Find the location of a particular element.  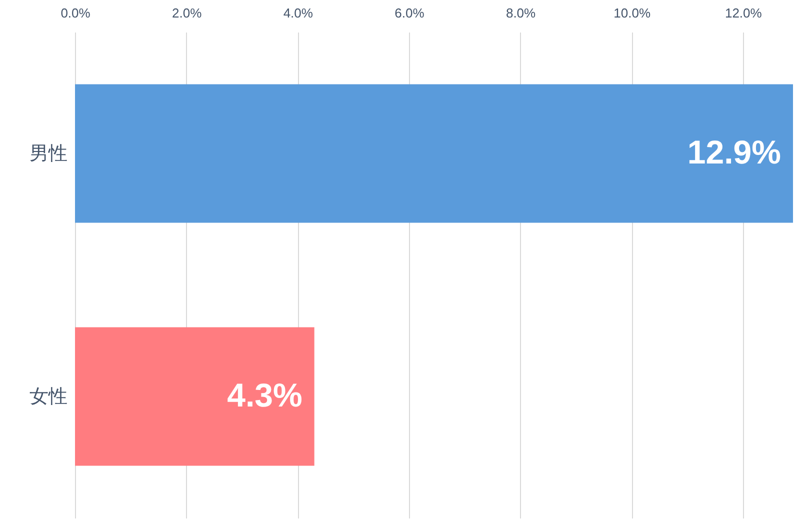

x-tick-label: 2.0% is located at coordinates (187, 13).